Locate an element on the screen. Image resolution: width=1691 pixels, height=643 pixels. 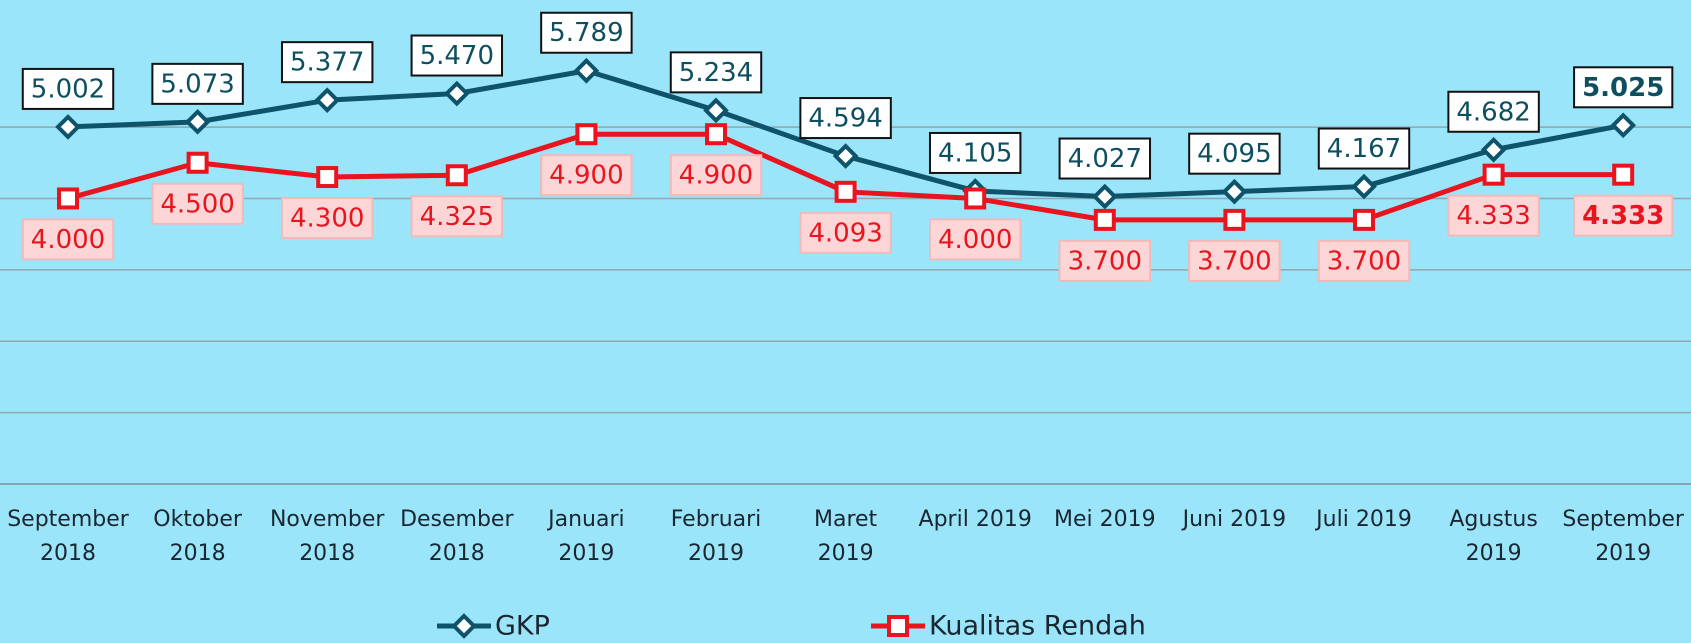
x-tick-label: Juli 2019 is located at coordinates (1364, 519).